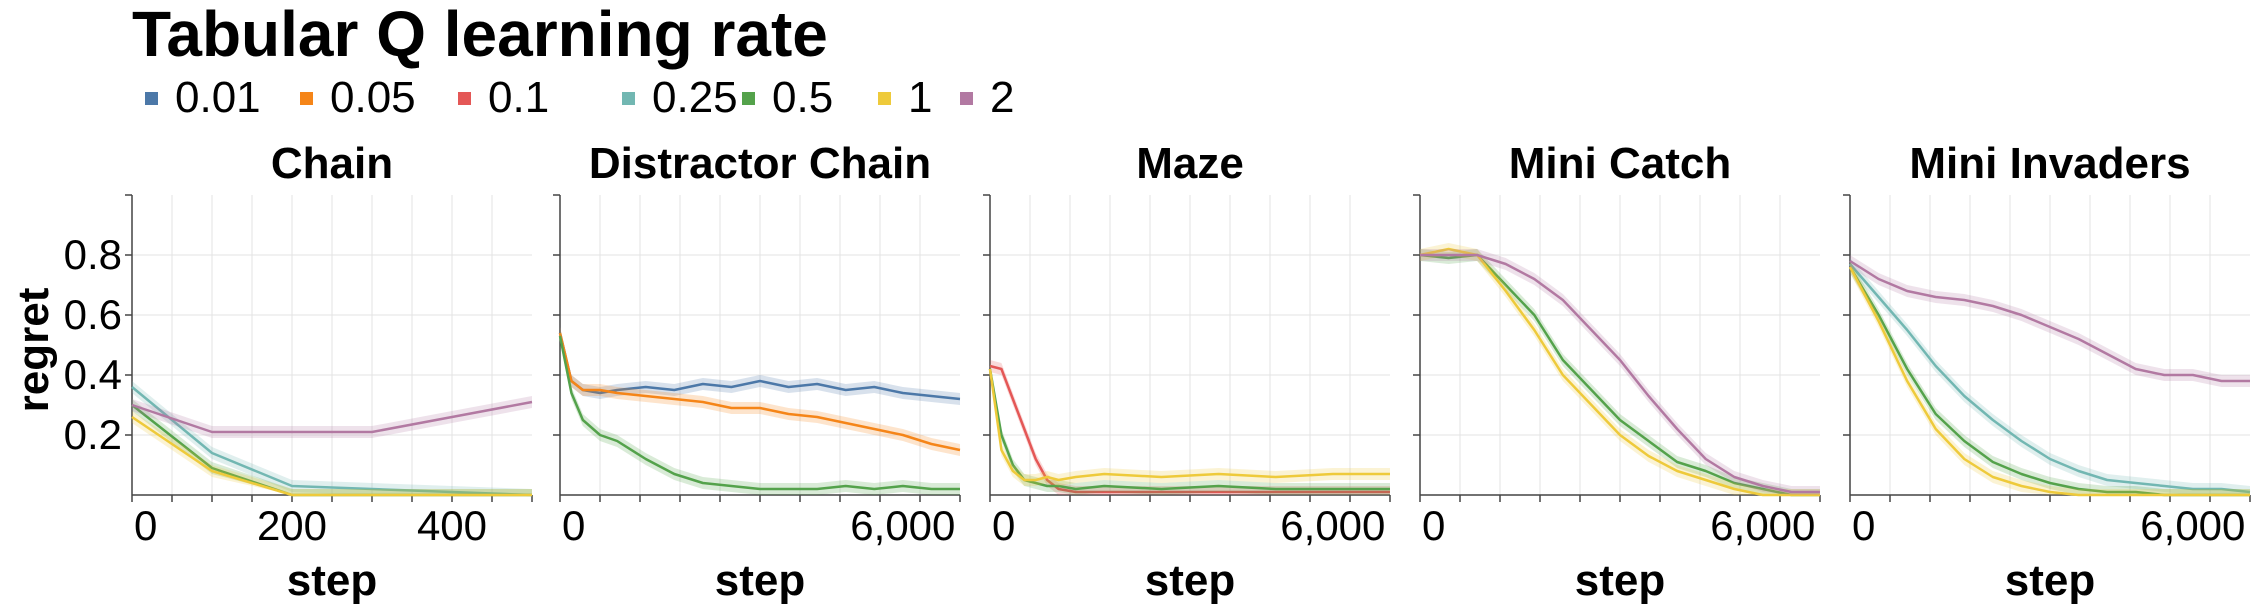  I want to click on legend-item-1: 1, so click(905, 97).